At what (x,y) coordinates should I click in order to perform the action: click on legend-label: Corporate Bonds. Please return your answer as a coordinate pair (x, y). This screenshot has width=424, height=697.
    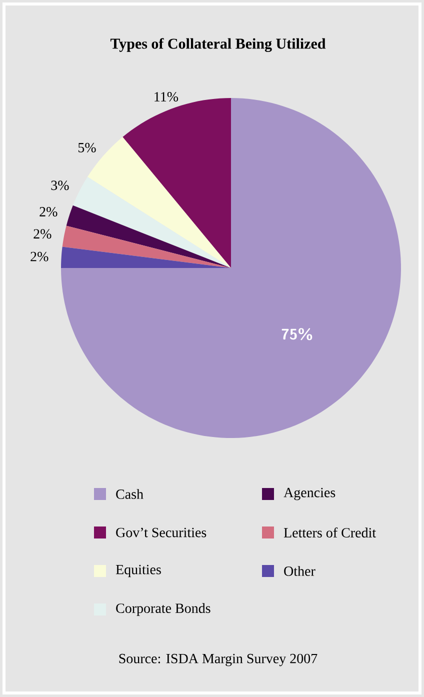
    Looking at the image, I should click on (163, 609).